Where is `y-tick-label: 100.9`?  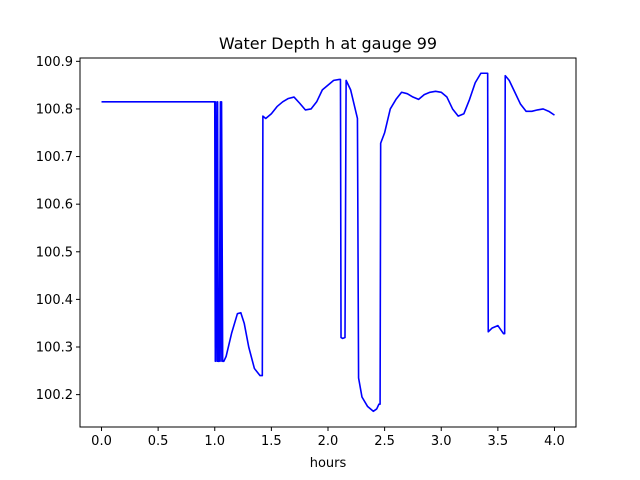 y-tick-label: 100.9 is located at coordinates (54, 62).